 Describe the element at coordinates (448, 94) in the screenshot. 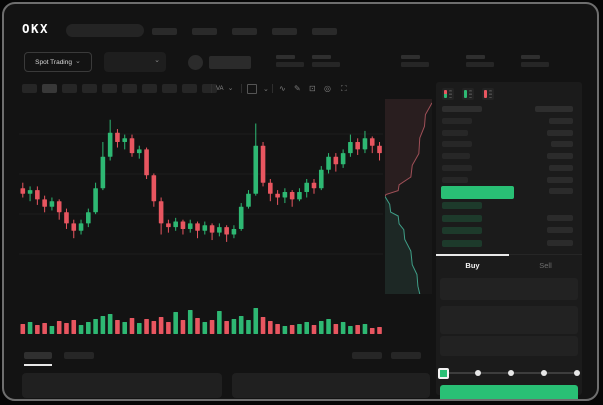

I see `book-view-combined-icon` at that location.